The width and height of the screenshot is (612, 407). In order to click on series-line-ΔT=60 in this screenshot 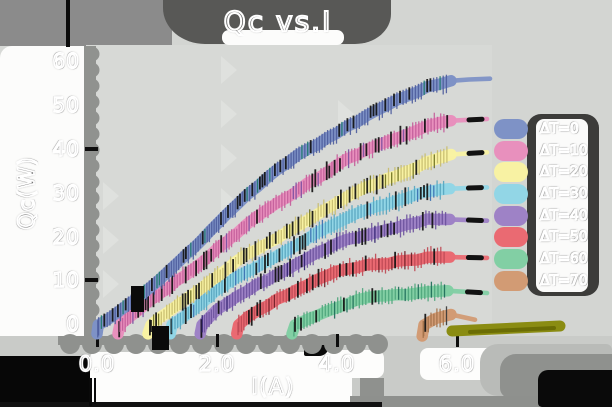, I will do `click(388, 310)`.